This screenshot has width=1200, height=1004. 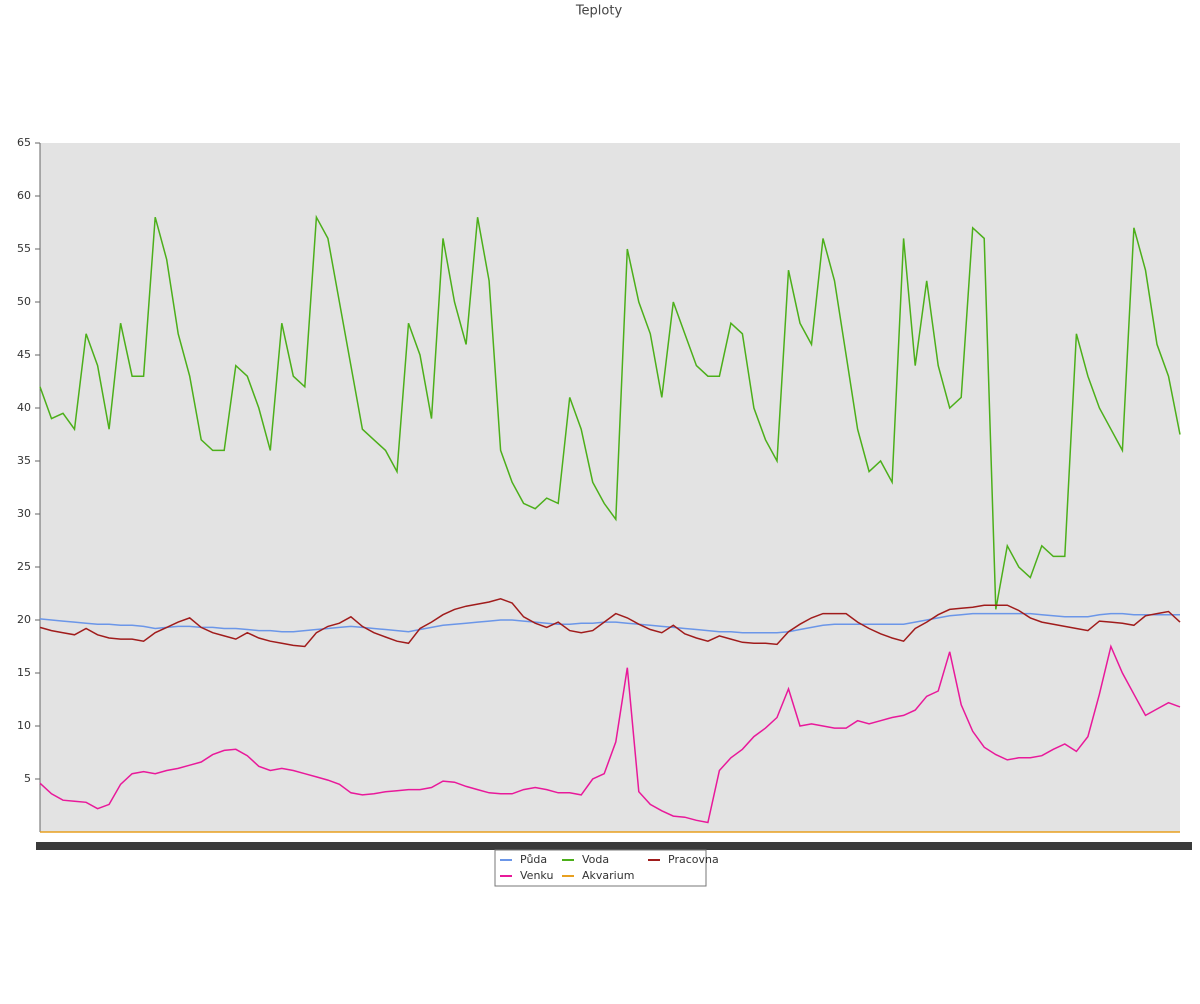 I want to click on y-tick-label: 10, so click(x=24, y=725).